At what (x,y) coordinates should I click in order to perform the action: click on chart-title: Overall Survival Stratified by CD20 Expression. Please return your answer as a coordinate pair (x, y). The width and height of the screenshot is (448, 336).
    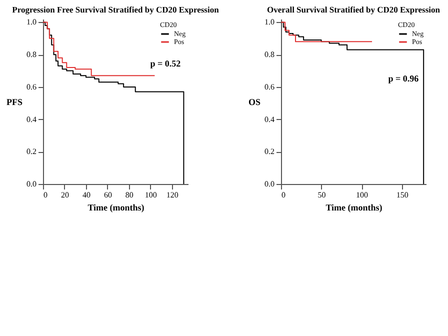
    Looking at the image, I should click on (353, 9).